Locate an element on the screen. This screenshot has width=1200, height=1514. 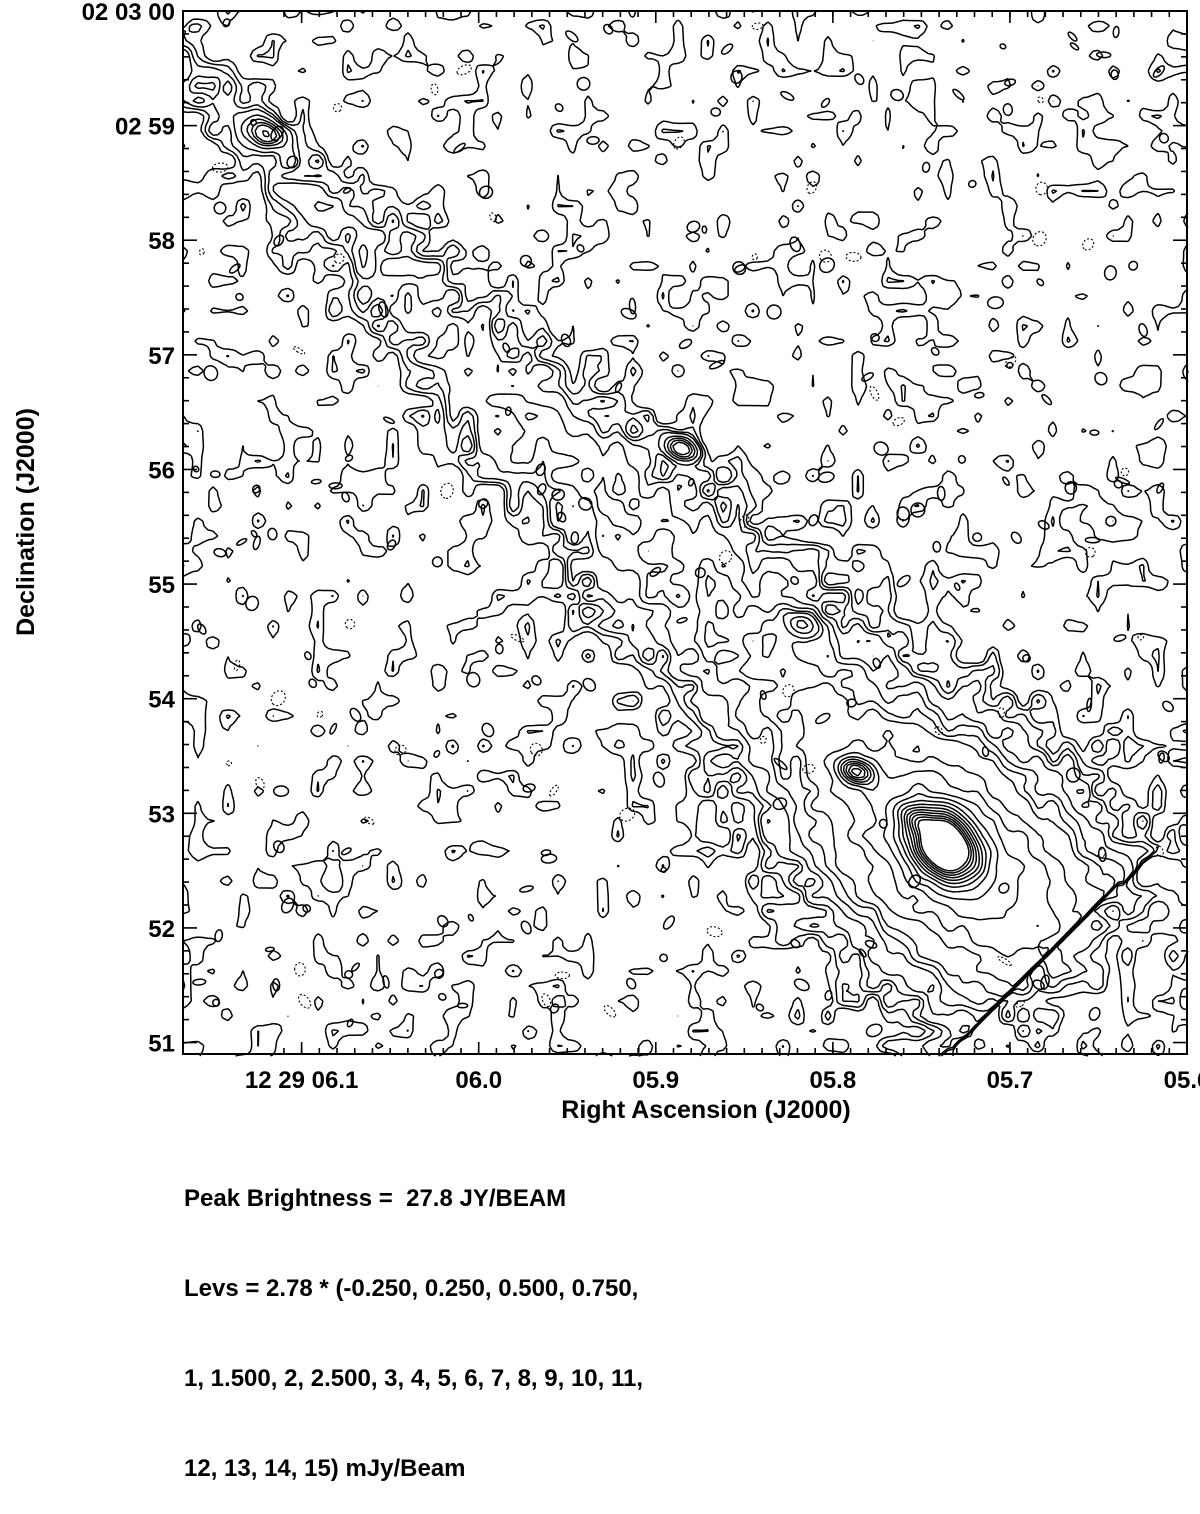
x-tick-labels: 12 29 06.1 06.0 05.9 05.8 05.7 05.6 is located at coordinates (722, 1080).